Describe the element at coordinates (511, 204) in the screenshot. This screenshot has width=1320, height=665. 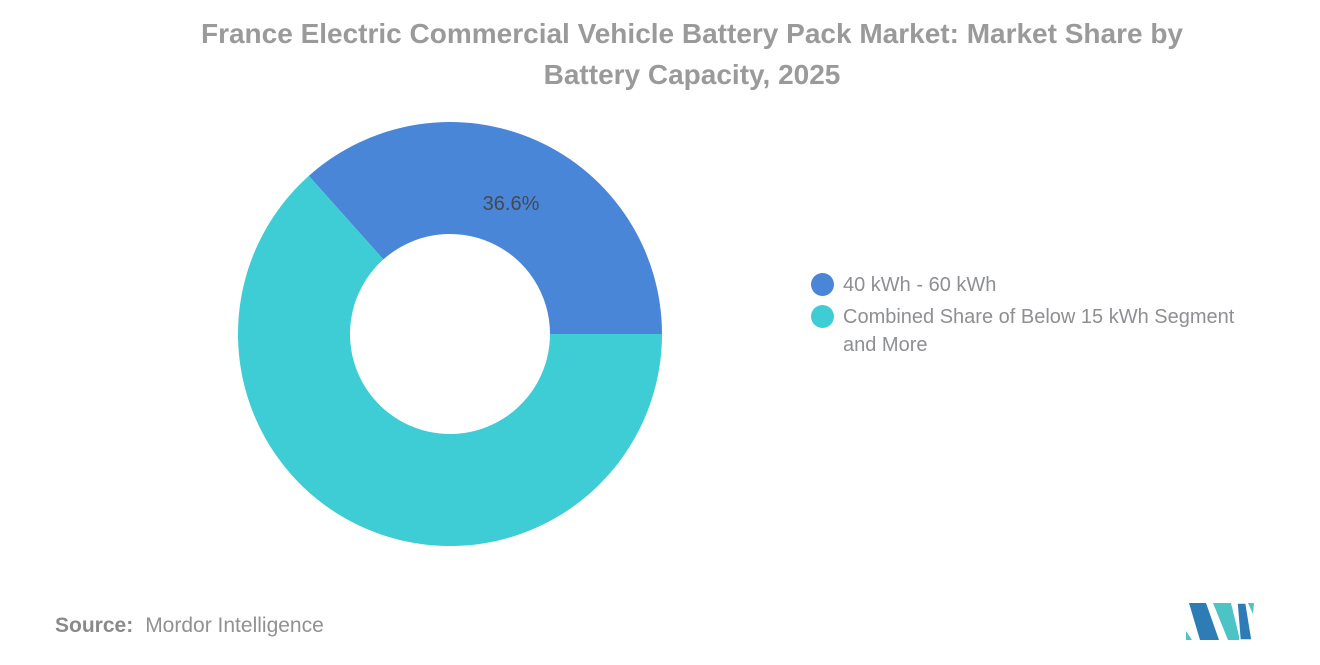
I see `slice-data-label: 36.6%` at that location.